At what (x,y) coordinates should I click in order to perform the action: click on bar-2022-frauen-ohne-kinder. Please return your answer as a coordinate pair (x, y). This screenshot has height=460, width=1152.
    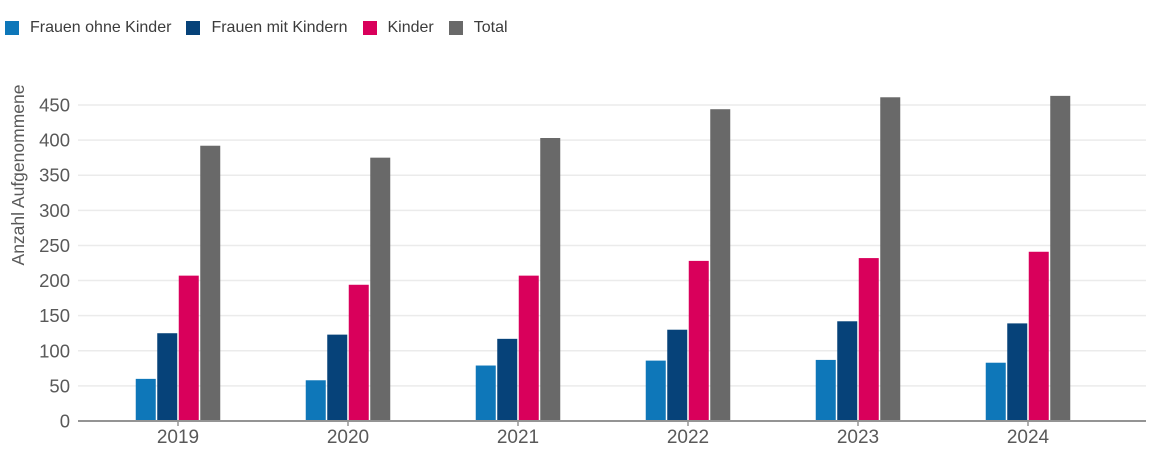
    Looking at the image, I should click on (655, 390).